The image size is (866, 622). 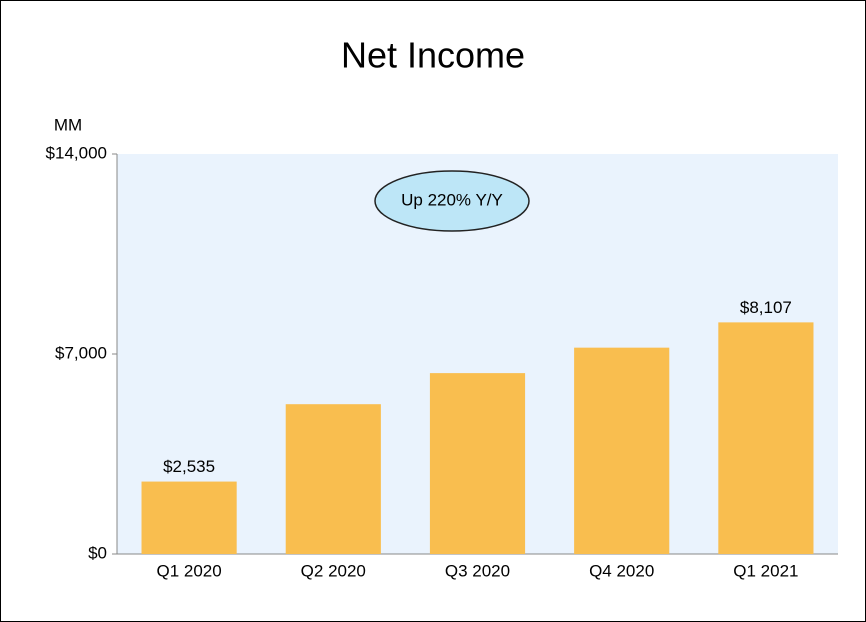 What do you see at coordinates (188, 570) in the screenshot?
I see `x-tick-label: Q1 2020` at bounding box center [188, 570].